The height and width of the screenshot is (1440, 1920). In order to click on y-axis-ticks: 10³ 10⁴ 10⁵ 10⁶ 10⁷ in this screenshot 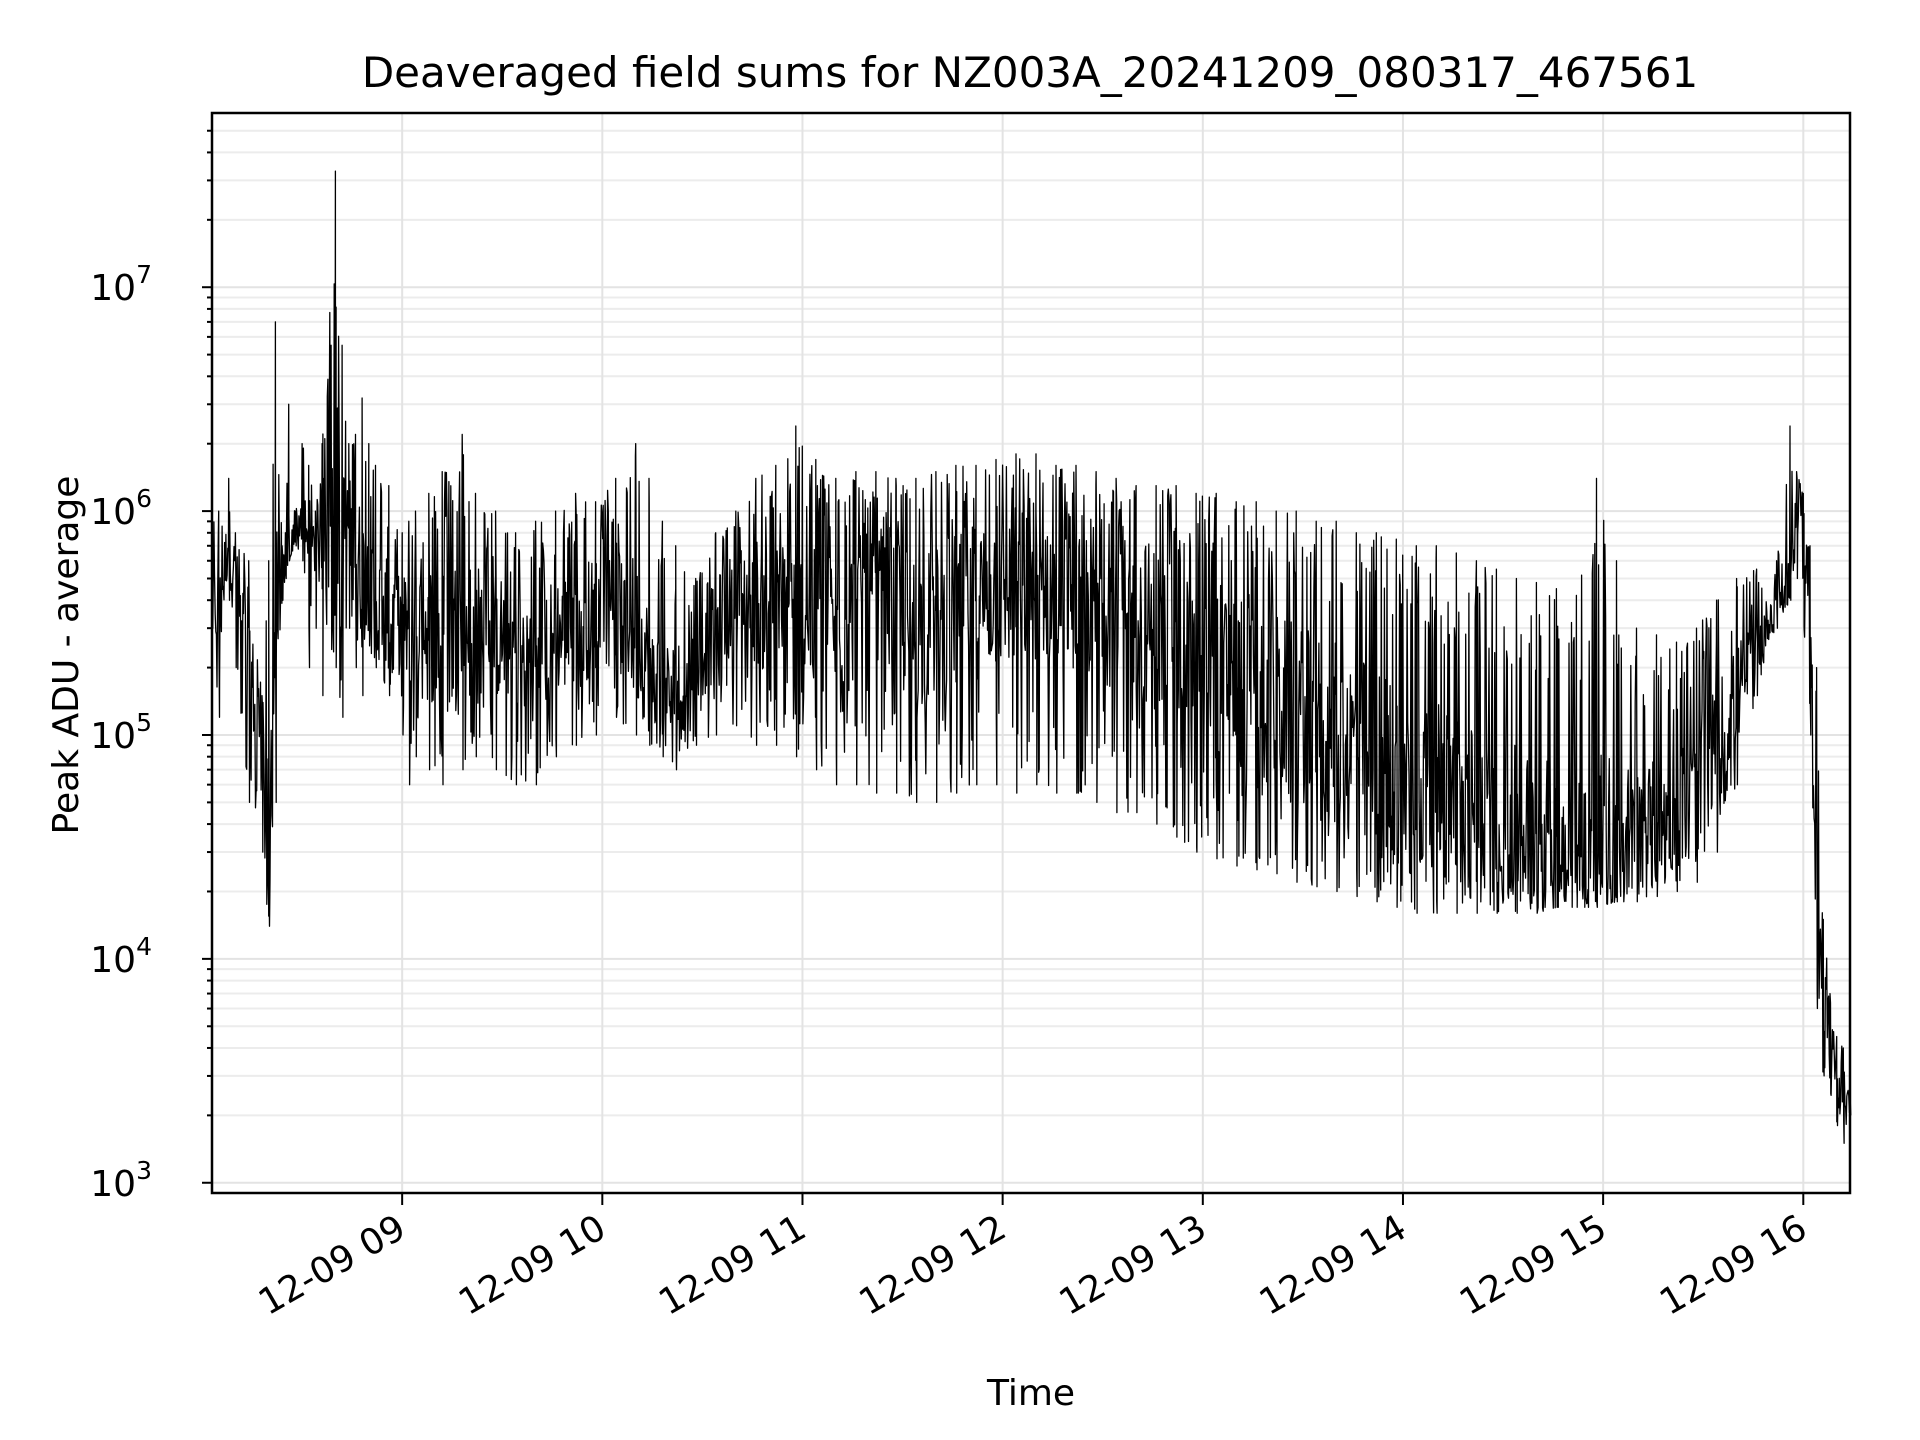, I will do `click(151, 667)`.